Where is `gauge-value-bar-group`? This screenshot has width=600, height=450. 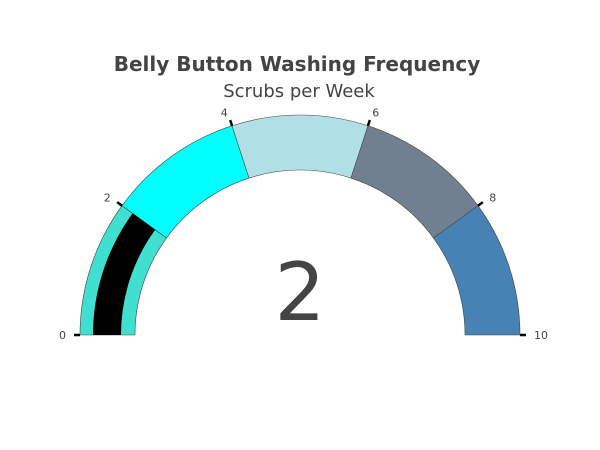 gauge-value-bar-group is located at coordinates (124, 274).